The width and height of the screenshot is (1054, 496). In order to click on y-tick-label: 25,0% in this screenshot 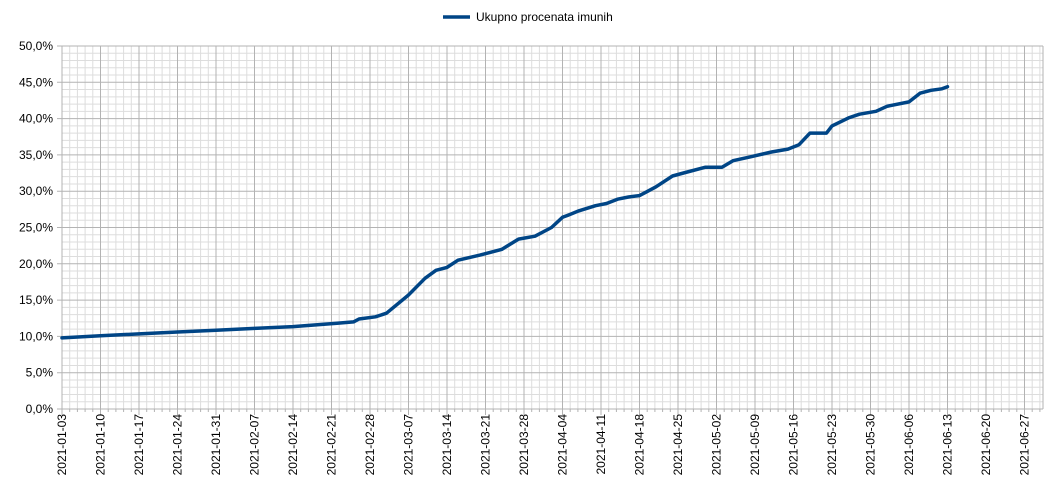, I will do `click(36, 228)`.